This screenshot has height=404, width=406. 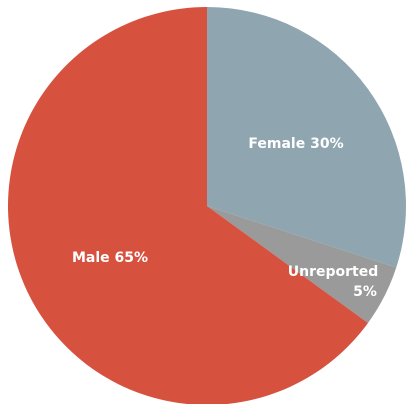 I want to click on slice-label-unreported: Unreported, so click(x=333, y=272).